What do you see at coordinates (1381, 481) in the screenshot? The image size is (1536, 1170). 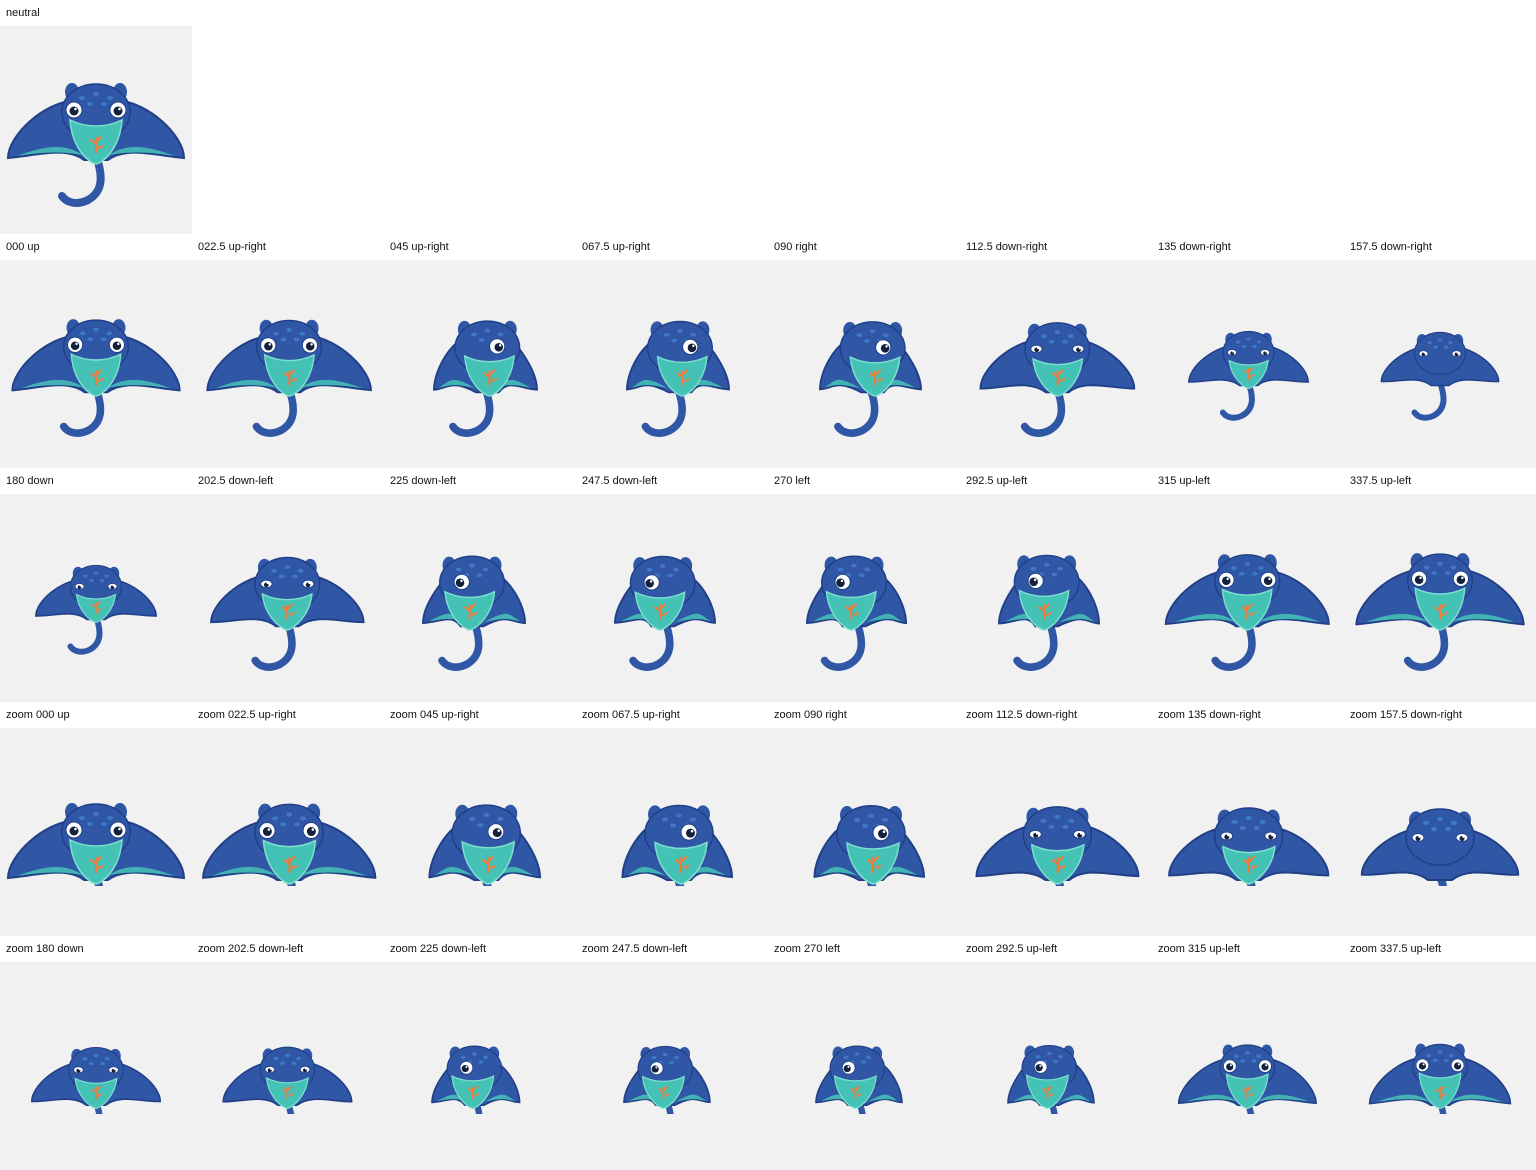 I see `cell-label: 337.5 up-left` at bounding box center [1381, 481].